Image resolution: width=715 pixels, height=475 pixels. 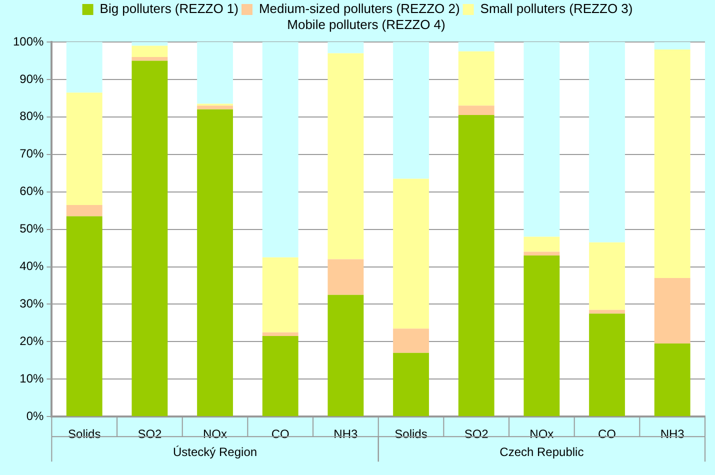 What do you see at coordinates (32, 191) in the screenshot?
I see `y-tick-label: 60%` at bounding box center [32, 191].